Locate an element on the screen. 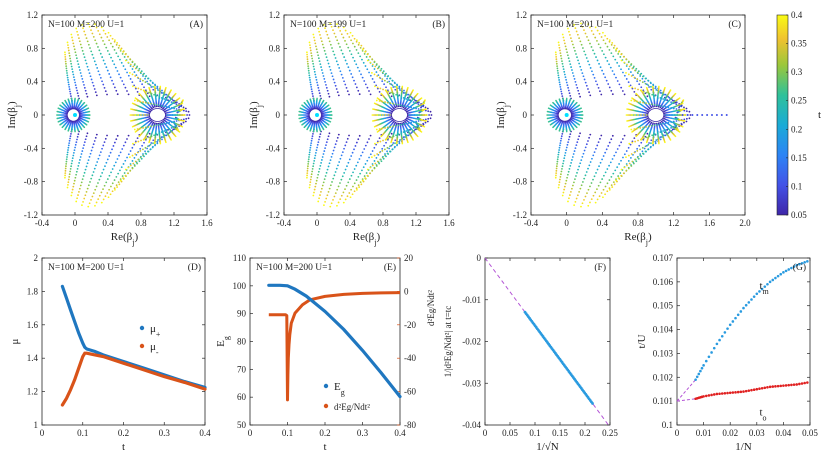 The width and height of the screenshot is (830, 459). y-tick-label: 1.2 is located at coordinates (274, 15).